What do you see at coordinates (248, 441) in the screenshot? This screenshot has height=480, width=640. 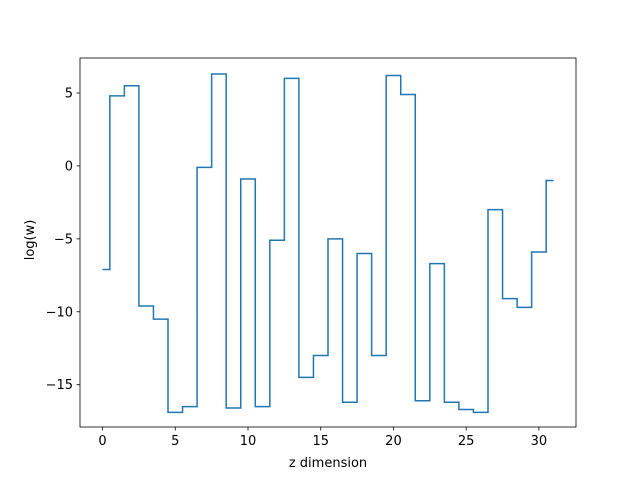 I see `x-tick-label: 10` at bounding box center [248, 441].